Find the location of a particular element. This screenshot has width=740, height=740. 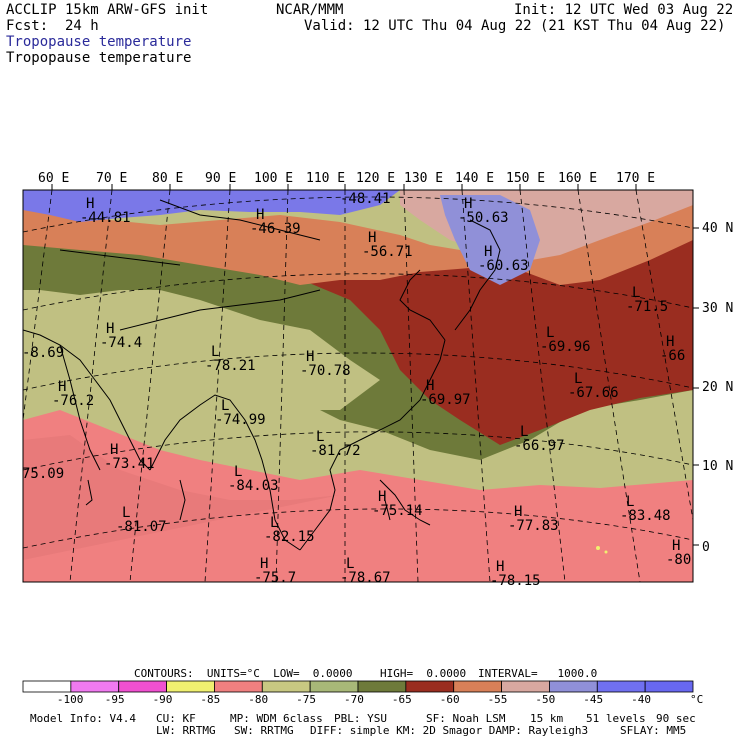

field-title-shaded: Tropopause temperature is located at coordinates (99, 42).